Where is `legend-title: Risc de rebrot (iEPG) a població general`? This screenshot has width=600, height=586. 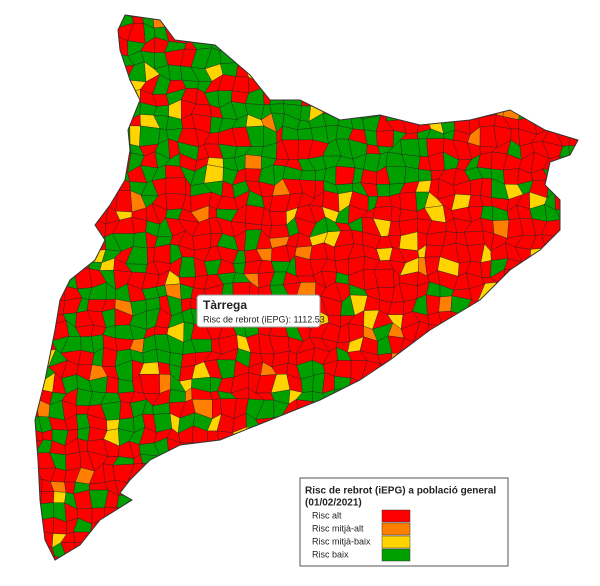
legend-title: Risc de rebrot (iEPG) a població general is located at coordinates (400, 491).